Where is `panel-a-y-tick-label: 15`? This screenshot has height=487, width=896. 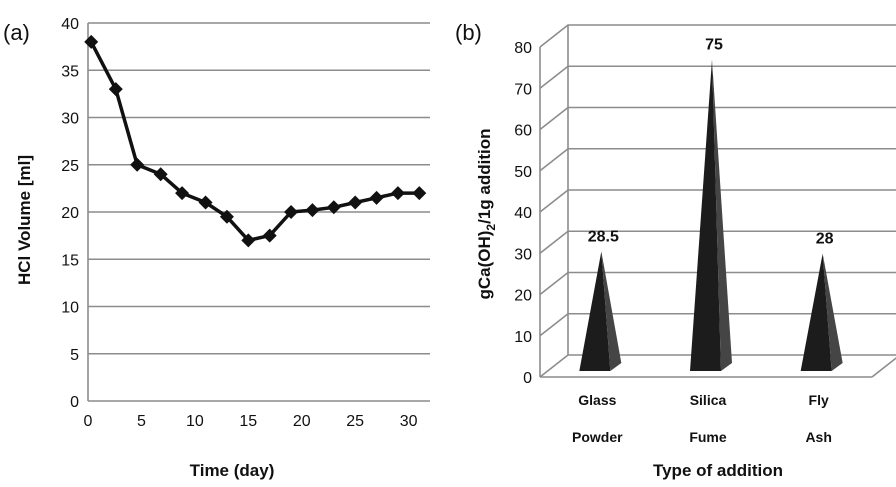 panel-a-y-tick-label: 15 is located at coordinates (70, 260).